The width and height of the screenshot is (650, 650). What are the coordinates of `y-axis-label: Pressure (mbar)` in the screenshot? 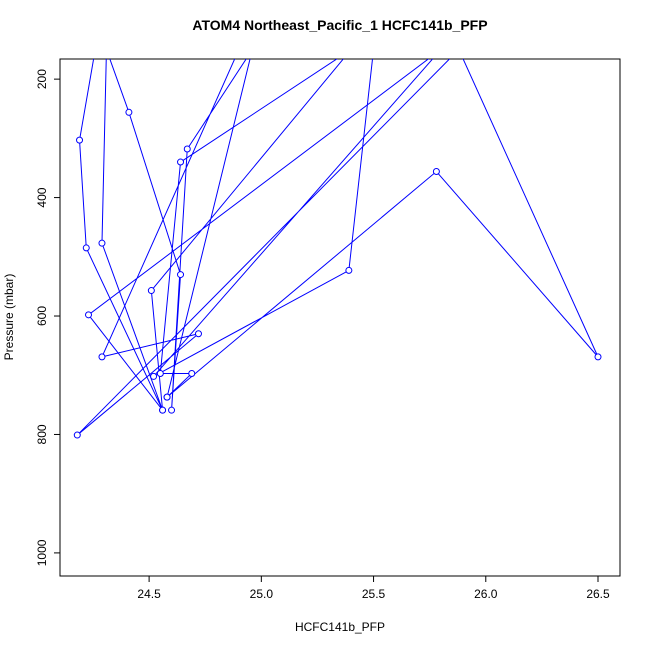 It's located at (9, 317).